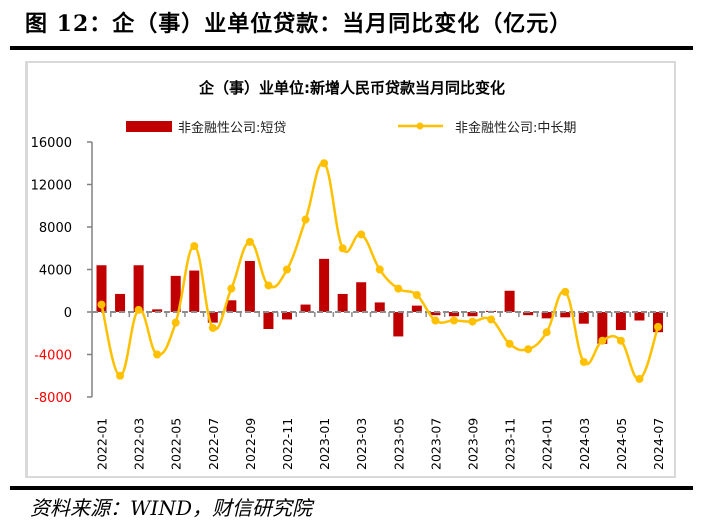  I want to click on y-tick-label: 0, so click(68, 313).